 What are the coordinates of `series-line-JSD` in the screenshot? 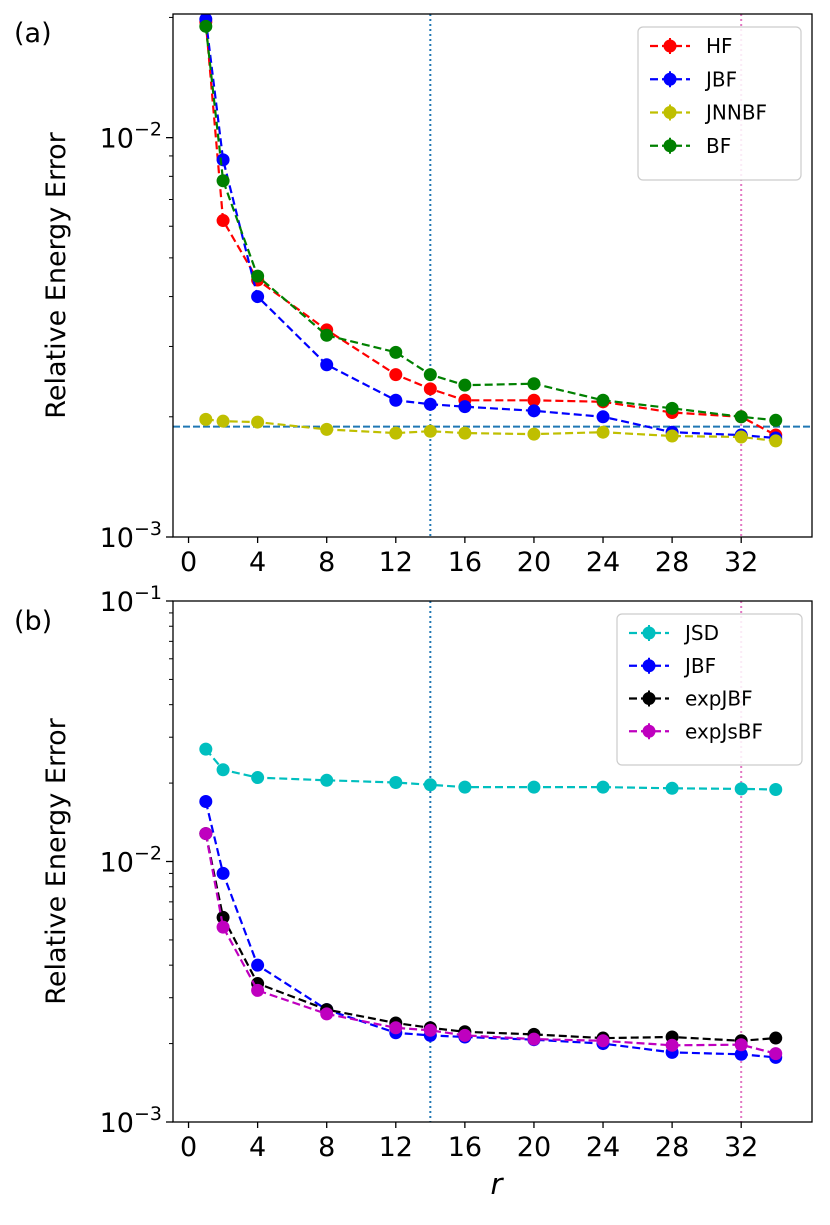 It's located at (490, 769).